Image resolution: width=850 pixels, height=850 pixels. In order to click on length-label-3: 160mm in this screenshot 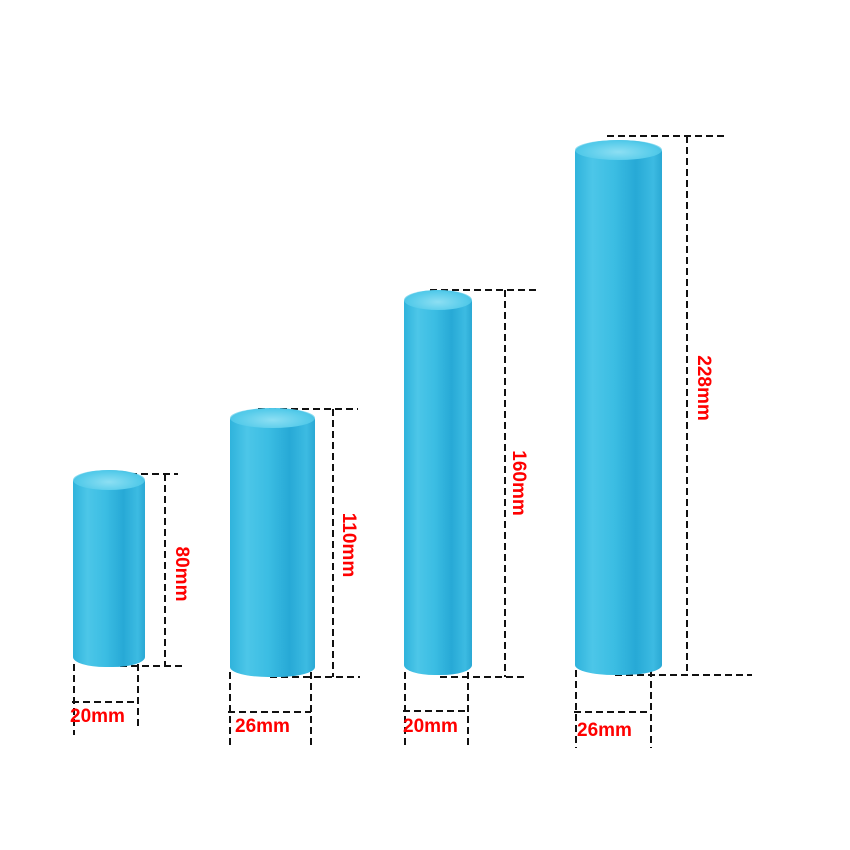, I will do `click(518, 483)`.